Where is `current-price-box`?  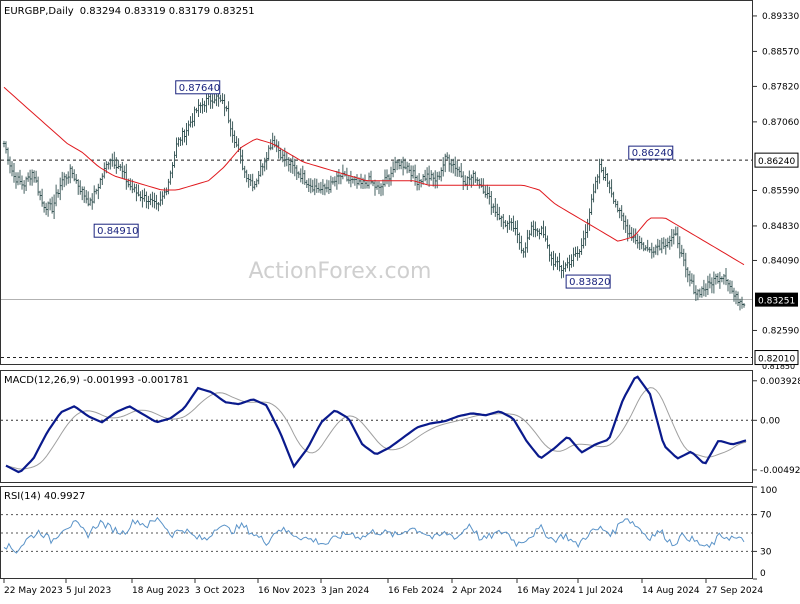
current-price-box is located at coordinates (776, 299).